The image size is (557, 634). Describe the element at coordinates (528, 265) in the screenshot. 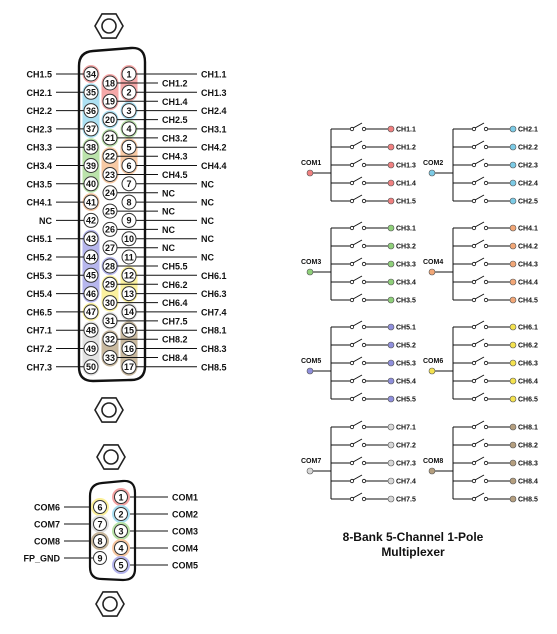

I see `channel-label: CH4.3` at that location.